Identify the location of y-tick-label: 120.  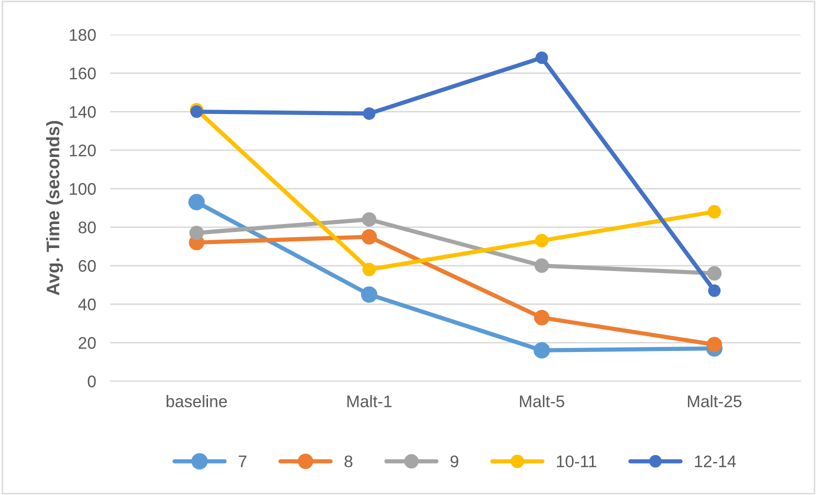
(83, 150).